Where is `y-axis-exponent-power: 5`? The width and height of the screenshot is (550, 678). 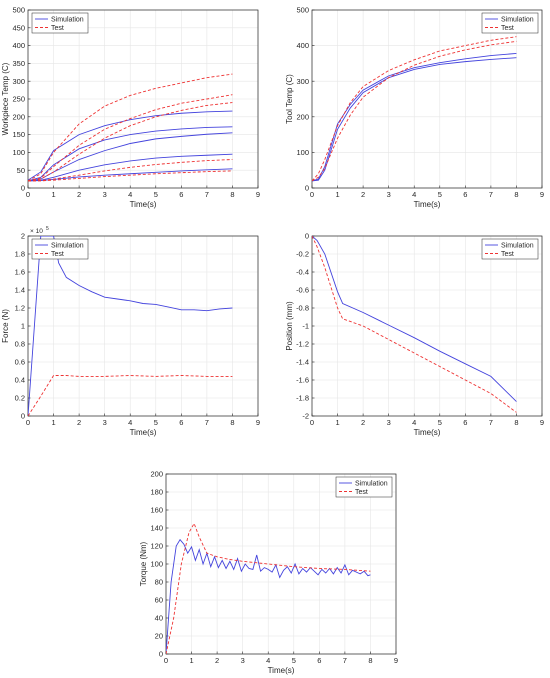 y-axis-exponent-power: 5 is located at coordinates (47, 229).